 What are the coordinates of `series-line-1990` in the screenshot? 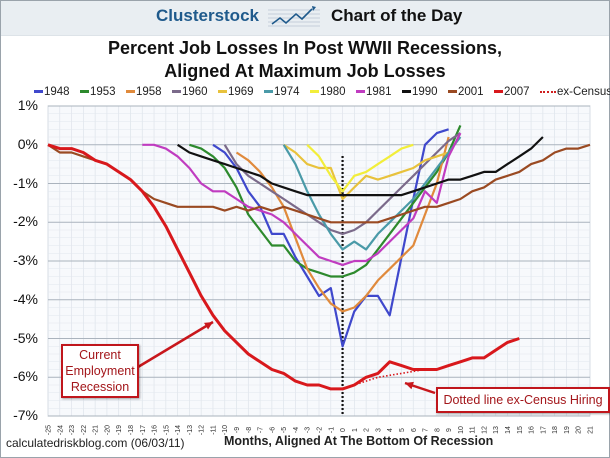 It's located at (360, 166).